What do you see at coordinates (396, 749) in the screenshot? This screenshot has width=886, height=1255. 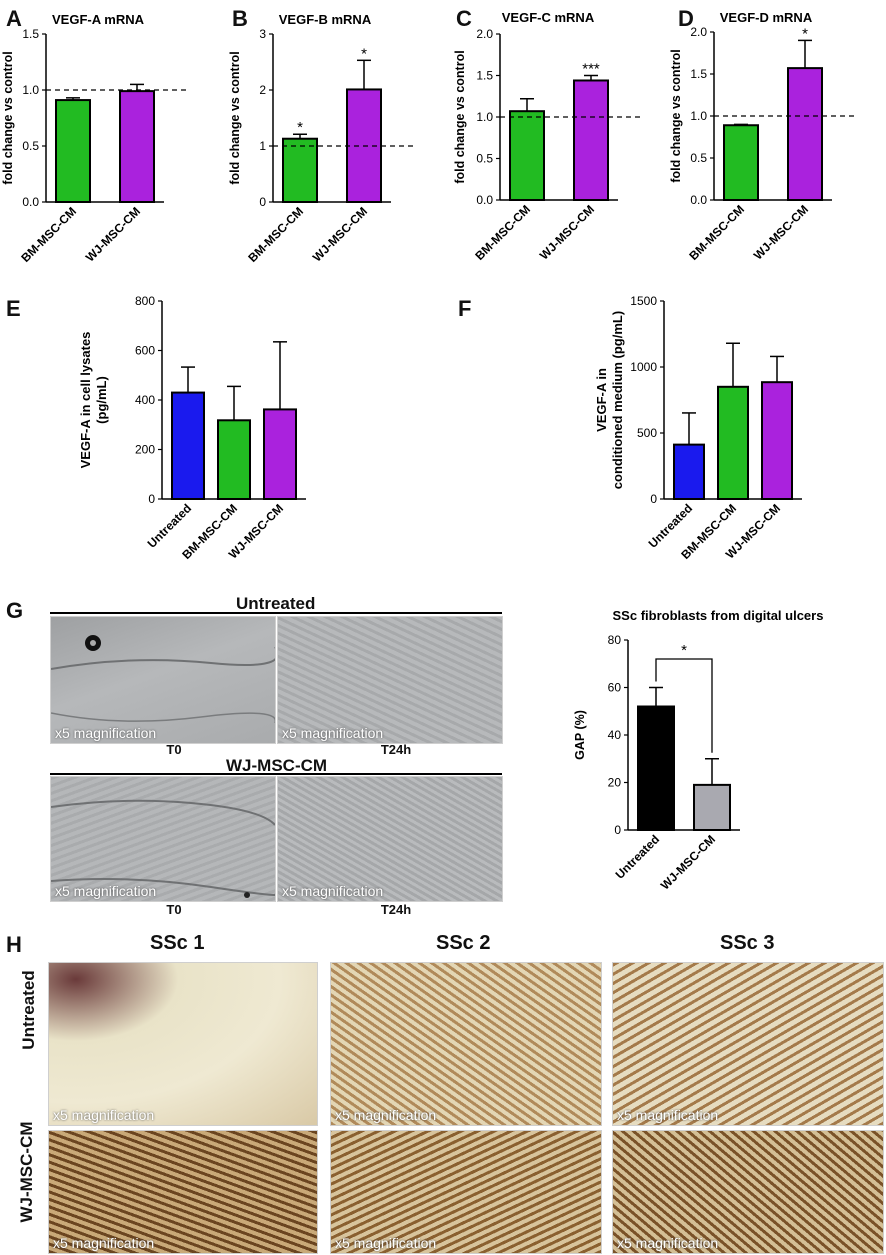 I see `g-untreated-t24-caption: T24h` at bounding box center [396, 749].